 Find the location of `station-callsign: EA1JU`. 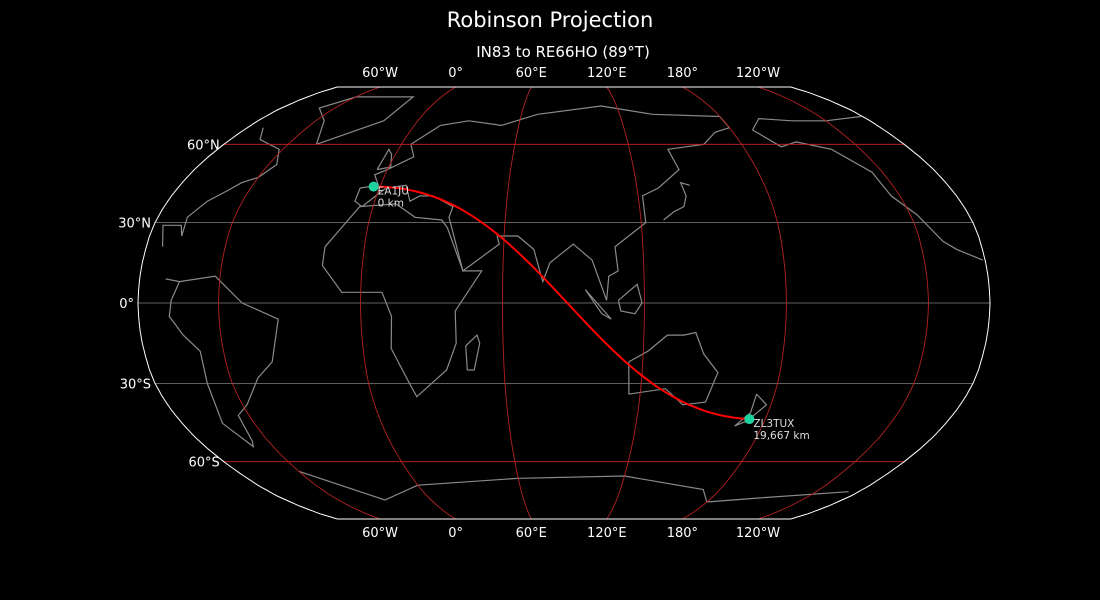

station-callsign: EA1JU is located at coordinates (393, 192).